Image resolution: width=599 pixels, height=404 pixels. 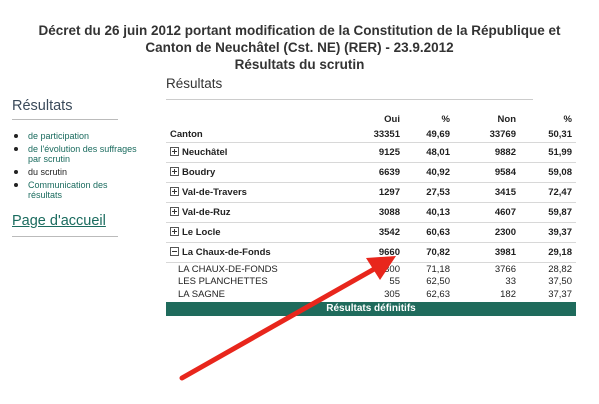 I want to click on district-name: Val-de-Ruz, so click(x=206, y=212).